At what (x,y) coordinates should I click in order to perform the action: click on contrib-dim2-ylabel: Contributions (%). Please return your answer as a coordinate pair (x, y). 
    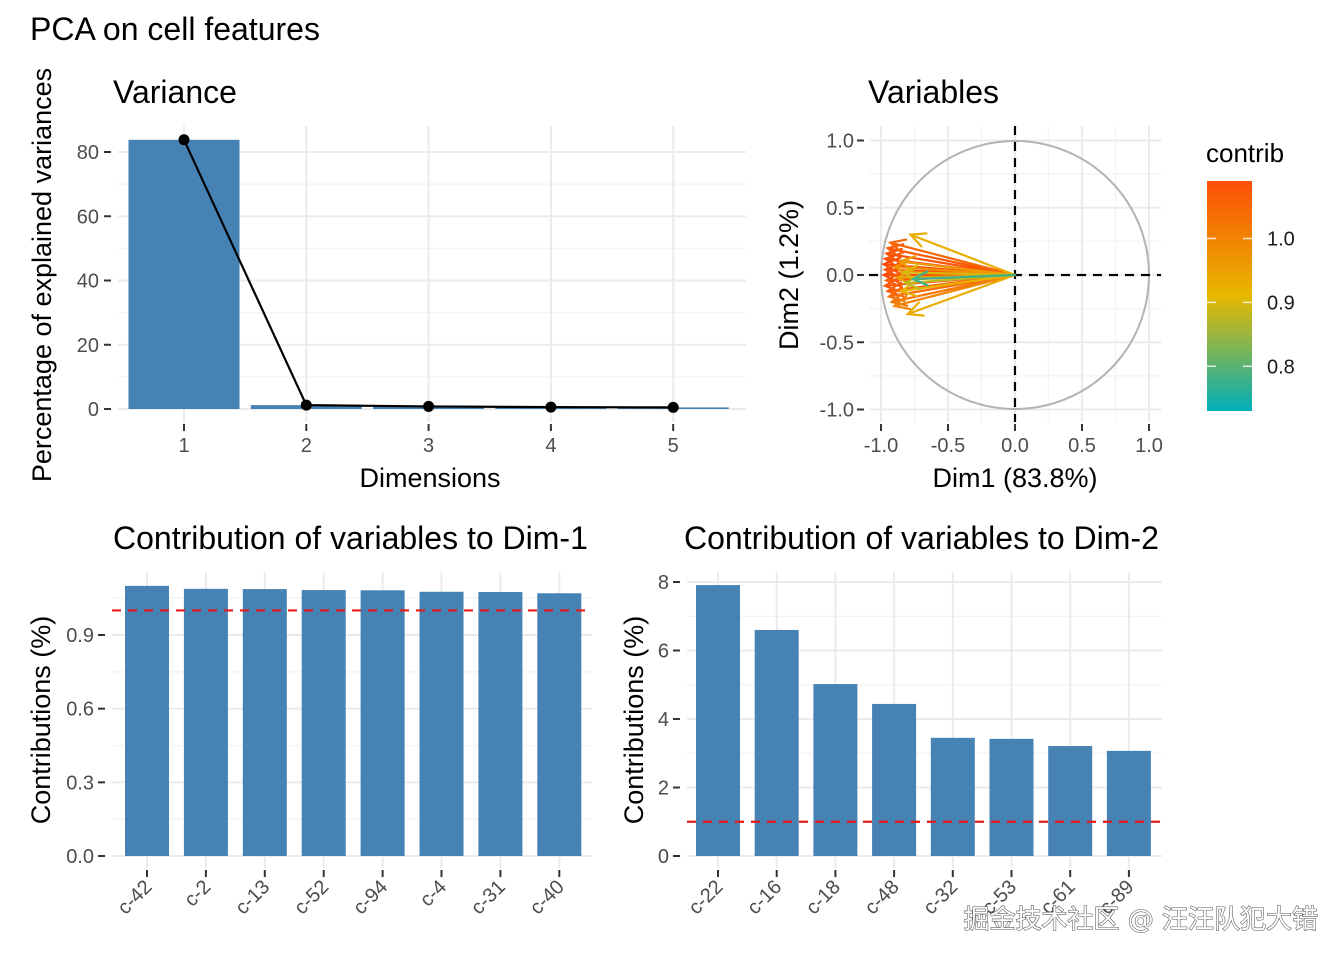
    Looking at the image, I should click on (634, 720).